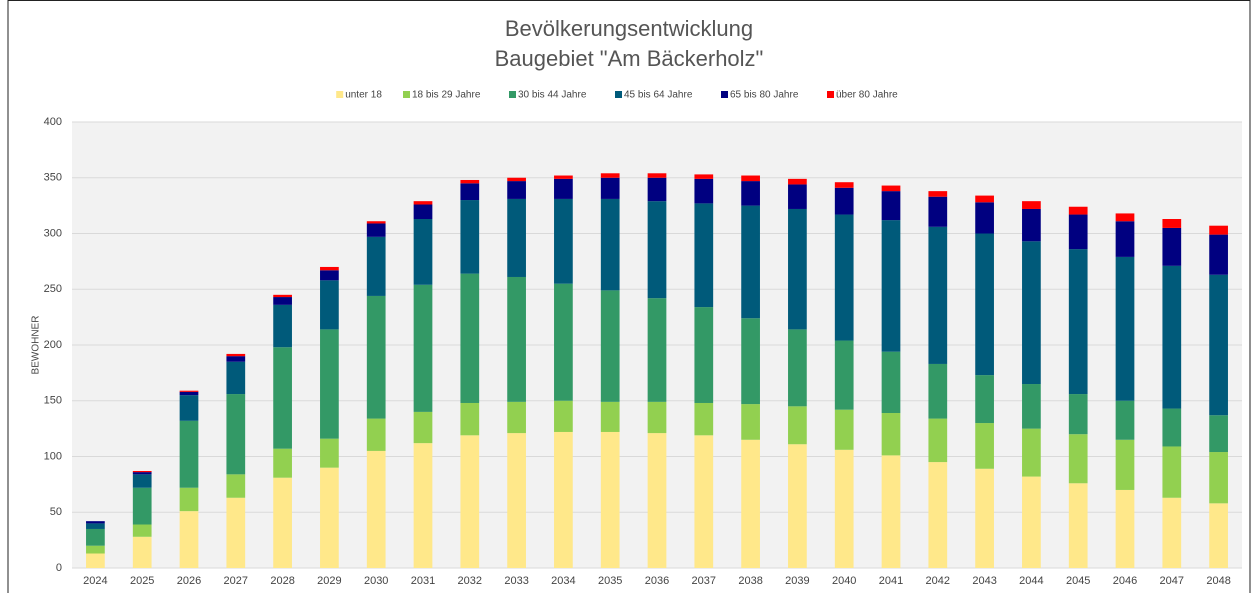 This screenshot has width=1258, height=593. What do you see at coordinates (446, 95) in the screenshot?
I see `legend-label: 18 bis 29 Jahre` at bounding box center [446, 95].